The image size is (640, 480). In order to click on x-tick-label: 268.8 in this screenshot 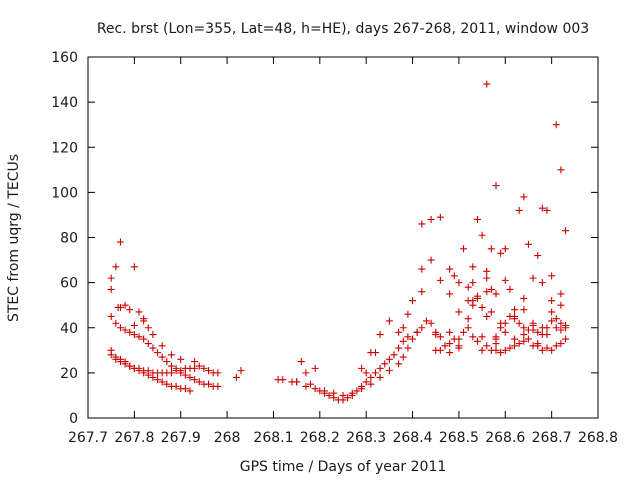, I will do `click(598, 438)`.